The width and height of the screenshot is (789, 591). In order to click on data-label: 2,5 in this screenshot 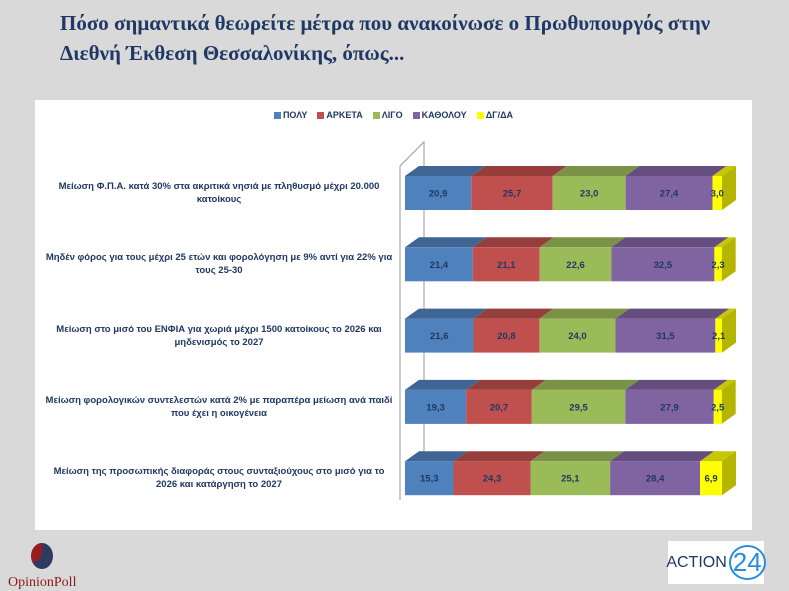, I will do `click(718, 407)`.